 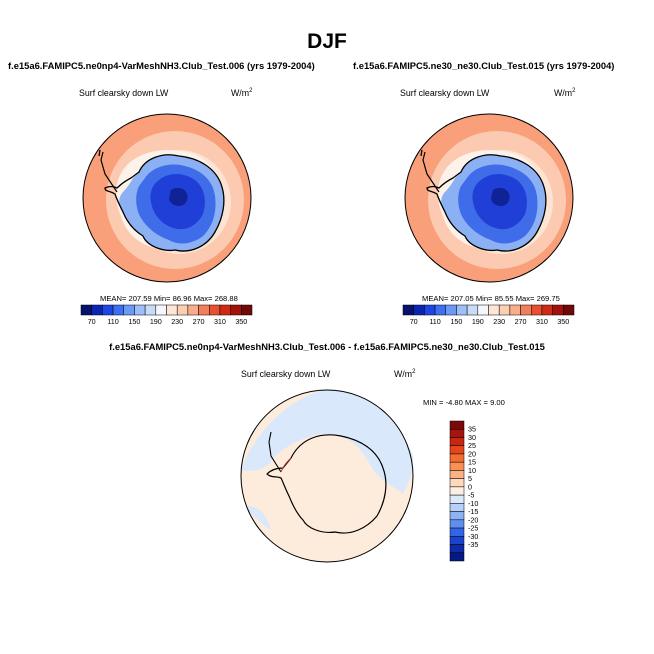 What do you see at coordinates (473, 536) in the screenshot?
I see `panel-3-colorbar-tick-label: -30` at bounding box center [473, 536].